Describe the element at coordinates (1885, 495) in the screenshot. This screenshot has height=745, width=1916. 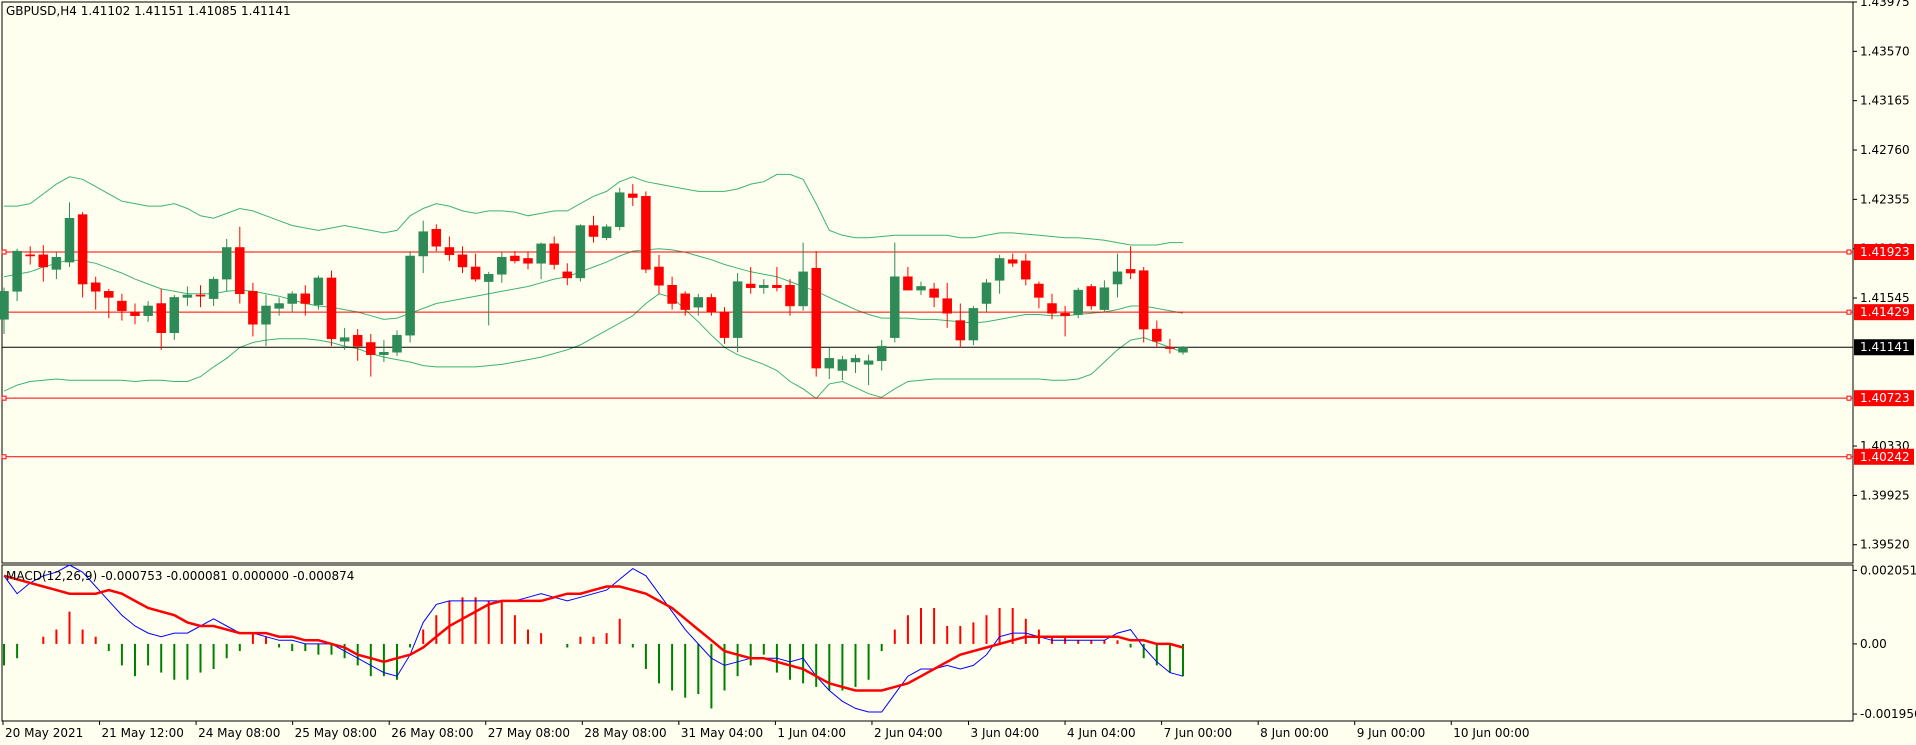
I see `price-tick-label: 1.39925` at that location.